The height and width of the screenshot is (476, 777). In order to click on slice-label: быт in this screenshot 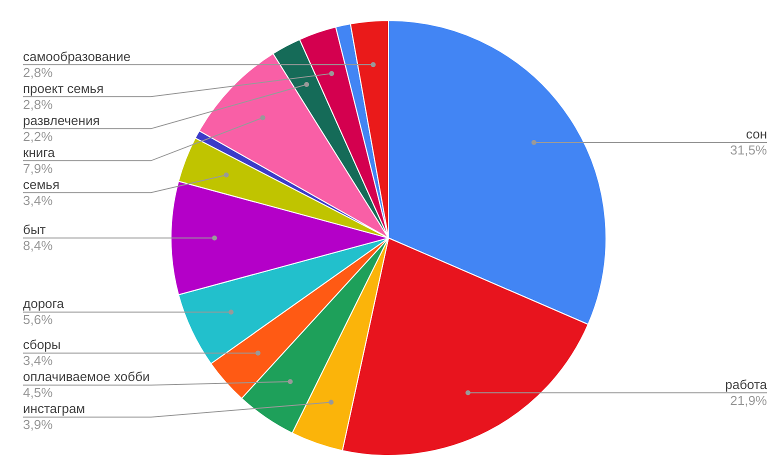, I will do `click(34, 230)`.